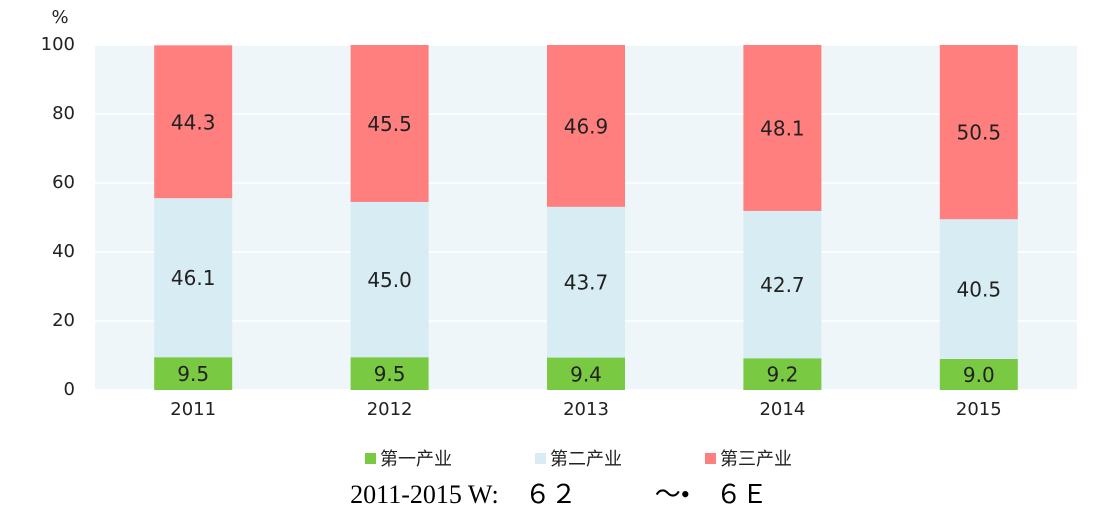 This screenshot has height=518, width=1118. I want to click on data-label: 44.3, so click(193, 122).